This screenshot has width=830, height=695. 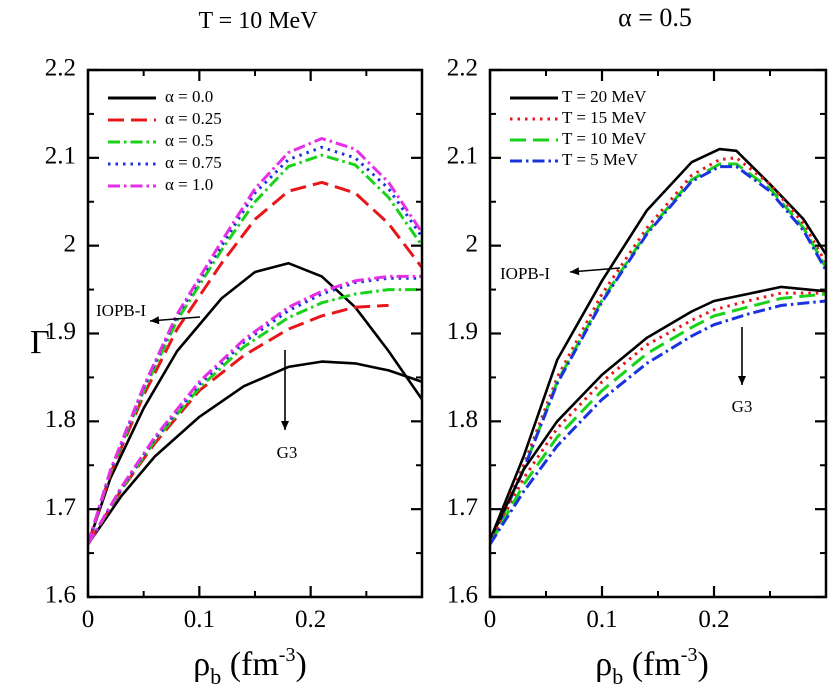 I want to click on left-legend-label-1: α = 0.25, so click(x=193, y=118).